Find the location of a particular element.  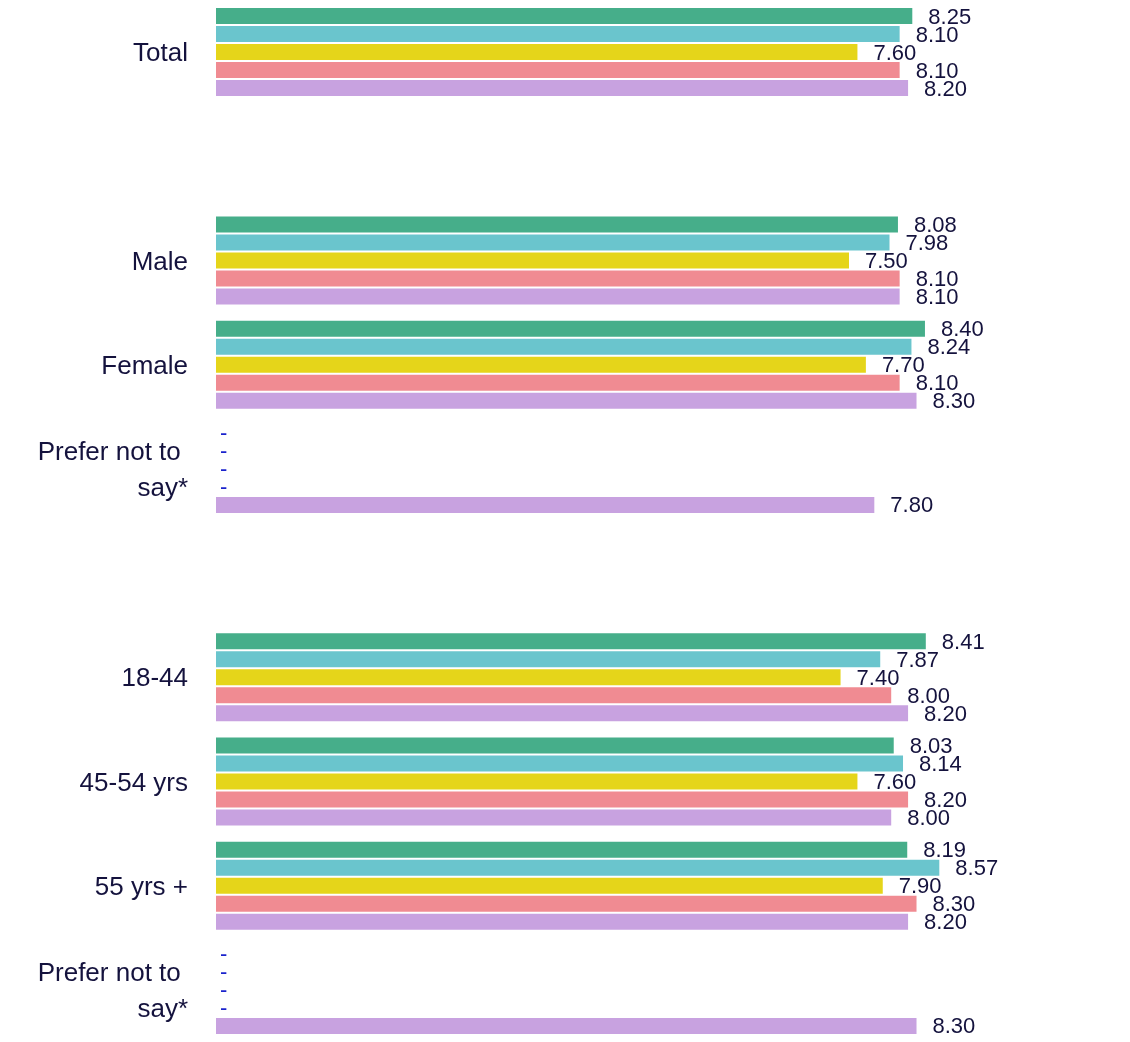

y-tick-label: 18-44 is located at coordinates (154, 677).